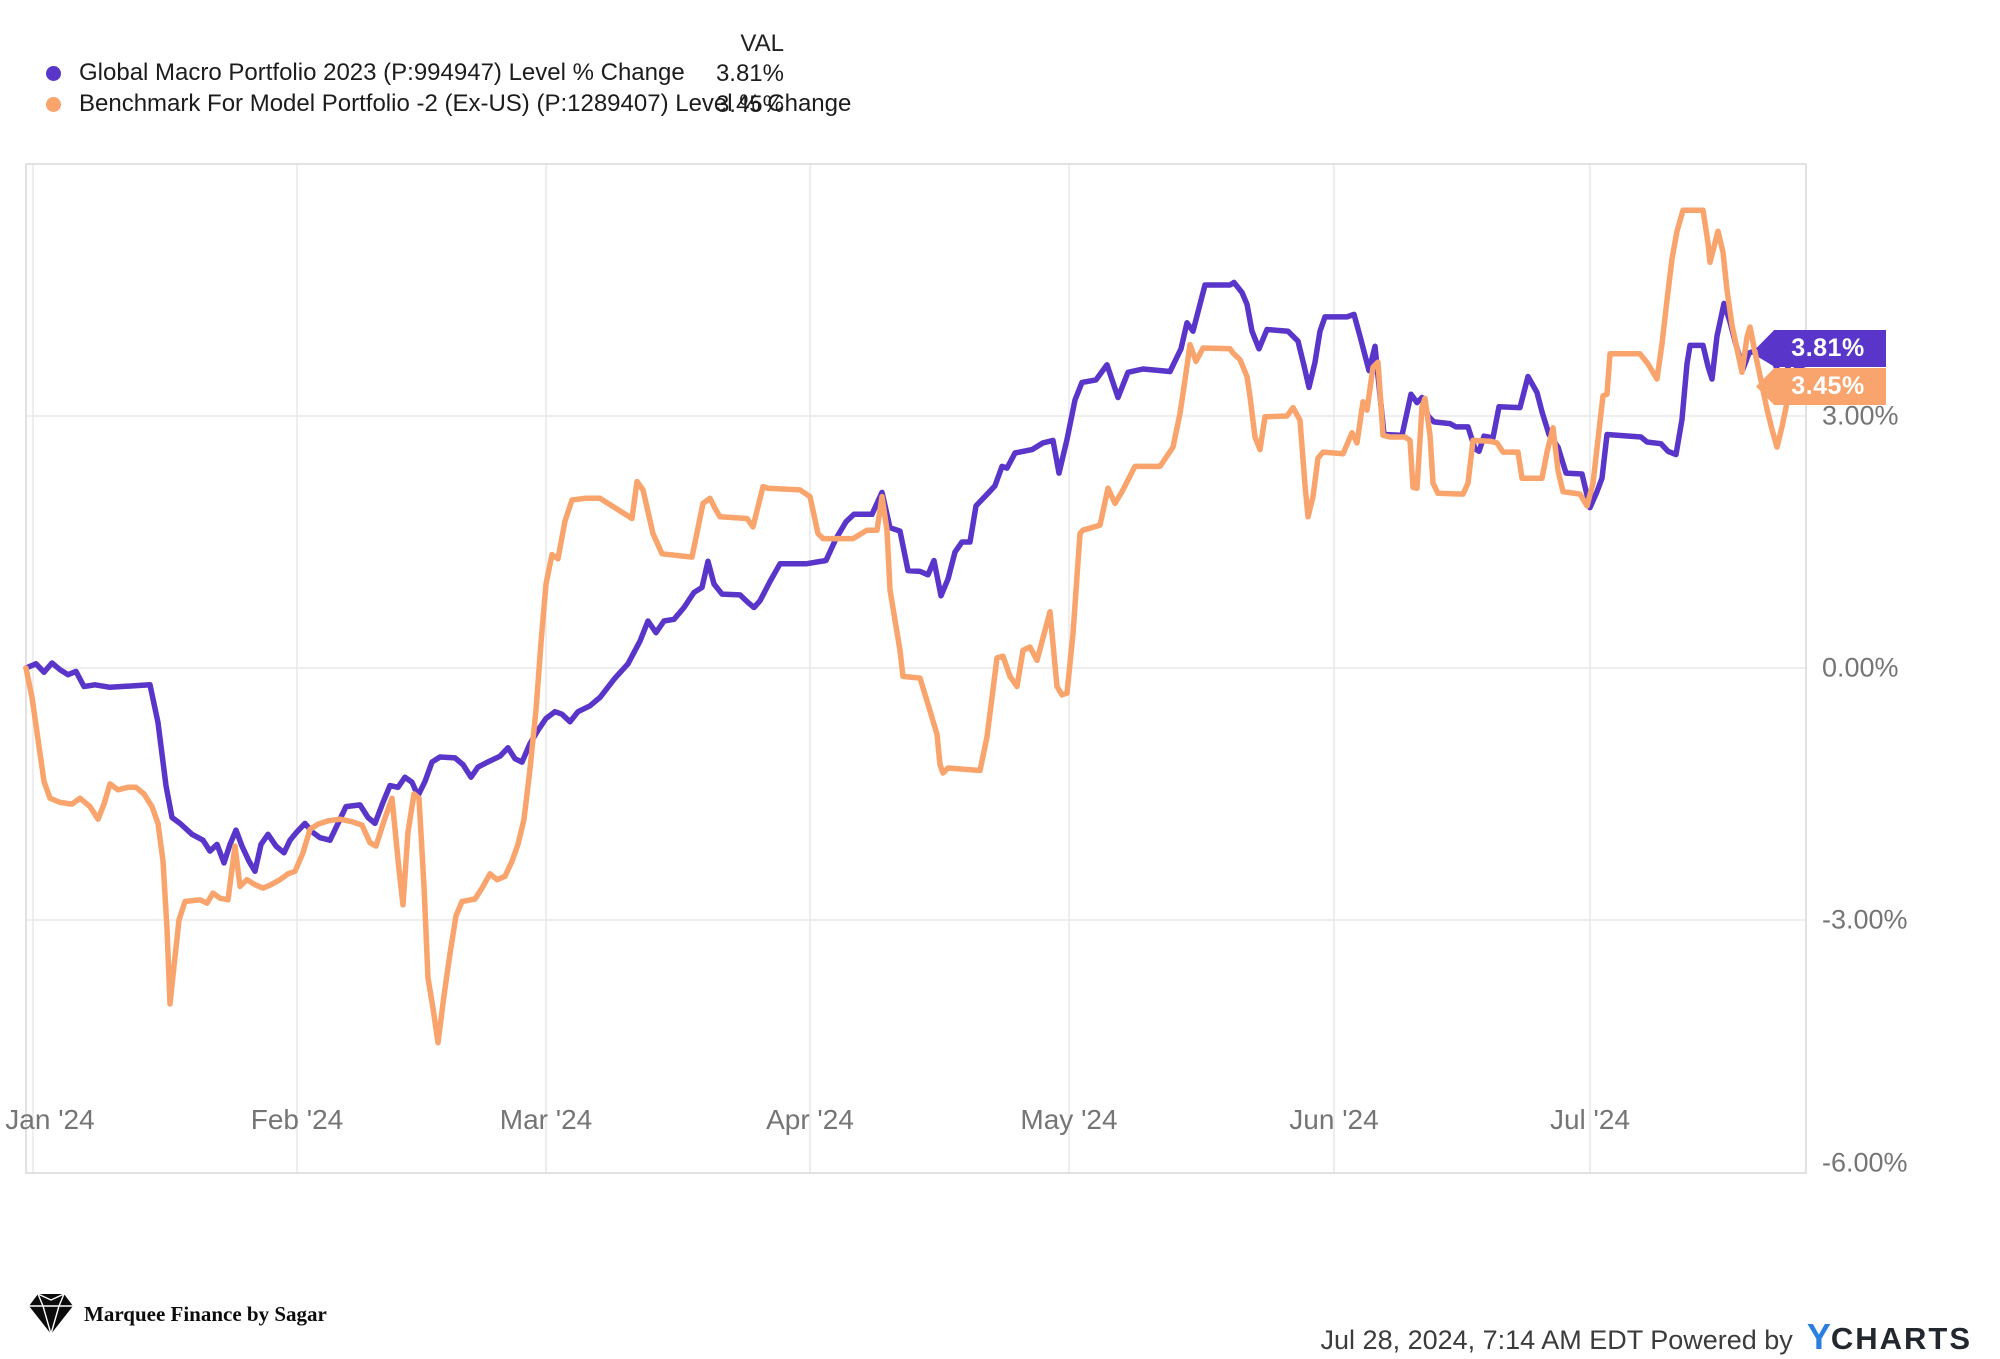 Image resolution: width=2000 pixels, height=1359 pixels. What do you see at coordinates (1860, 415) in the screenshot?
I see `y-axis-label: 3.00%` at bounding box center [1860, 415].